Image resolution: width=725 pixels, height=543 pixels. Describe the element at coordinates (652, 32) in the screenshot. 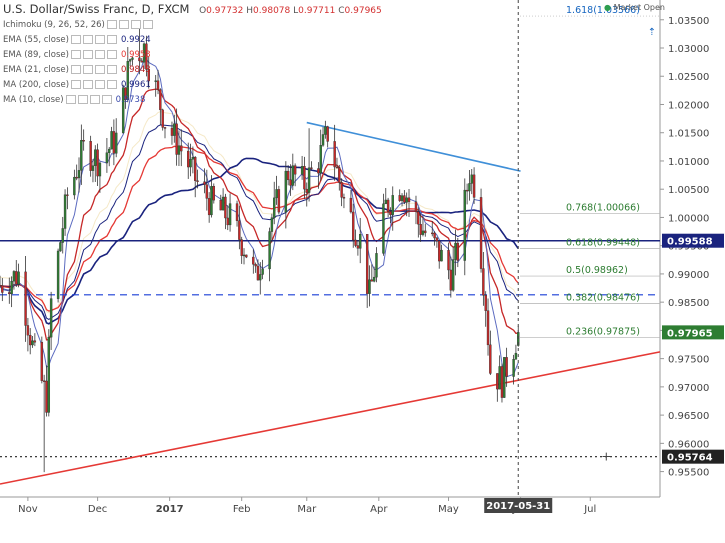

I see `scroll-to-top-icon: ⇡` at that location.